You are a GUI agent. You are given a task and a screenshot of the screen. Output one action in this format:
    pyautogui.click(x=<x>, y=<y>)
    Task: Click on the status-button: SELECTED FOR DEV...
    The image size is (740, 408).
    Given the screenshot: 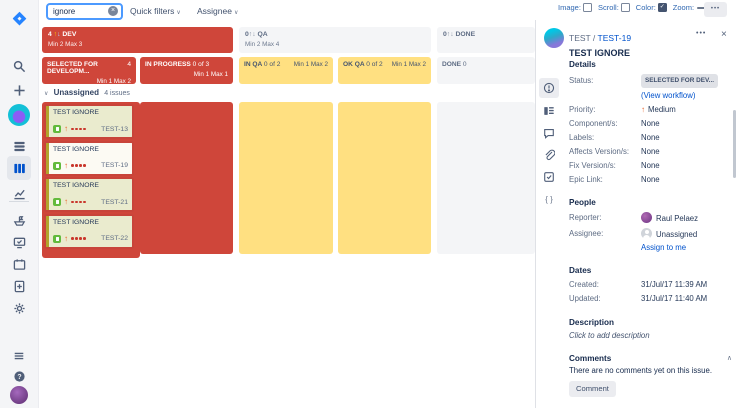 What is the action you would take?
    pyautogui.click(x=680, y=81)
    